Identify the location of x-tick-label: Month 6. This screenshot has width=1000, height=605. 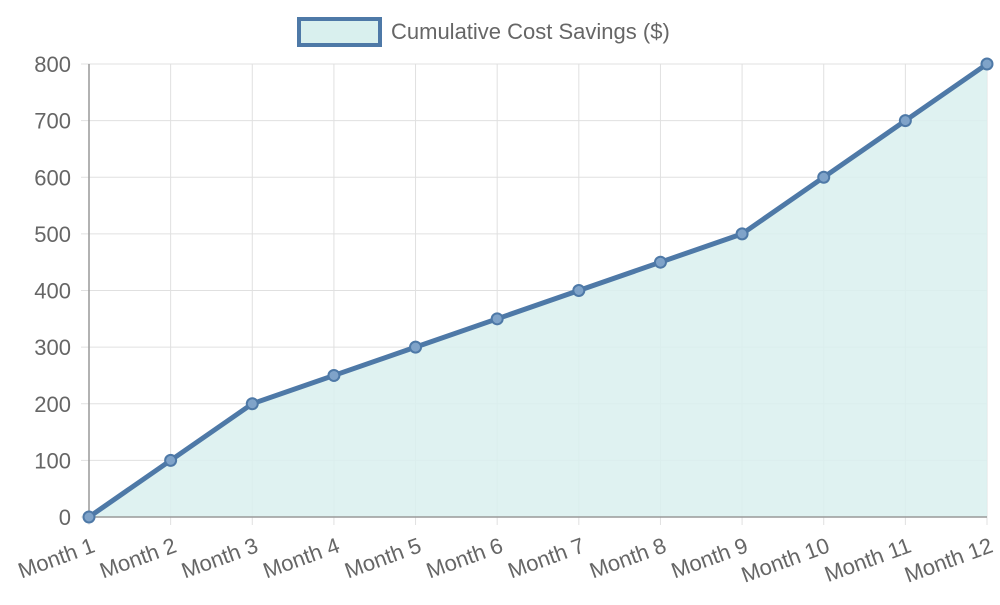
(464, 558).